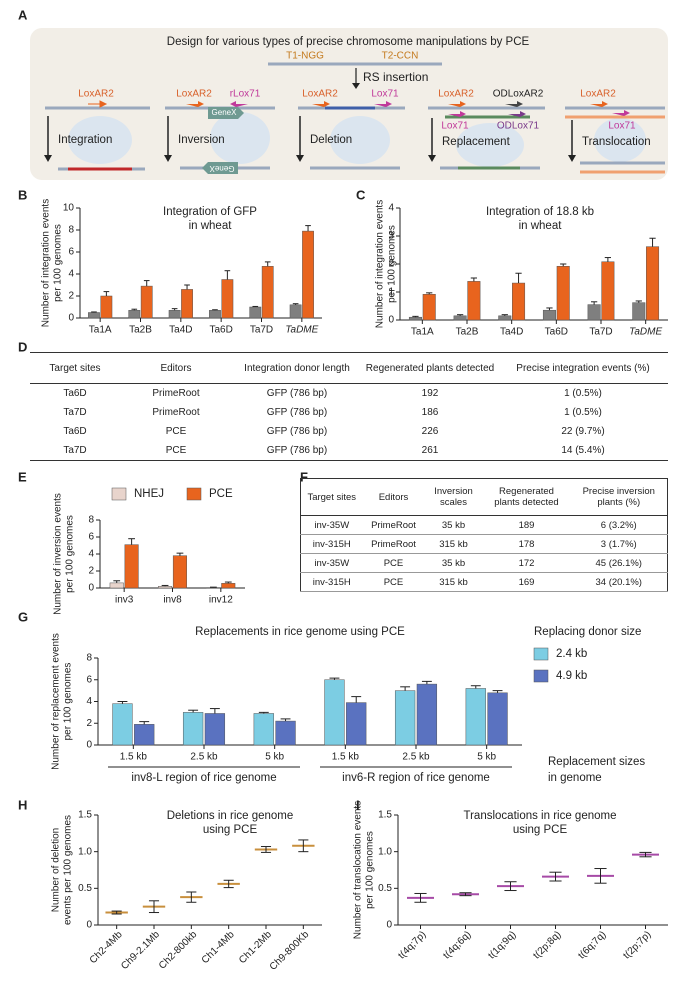 The width and height of the screenshot is (696, 984). I want to click on table-row: Ta7D PCE GFP (786 bp) 261 14 (5.4%), so click(349, 451).